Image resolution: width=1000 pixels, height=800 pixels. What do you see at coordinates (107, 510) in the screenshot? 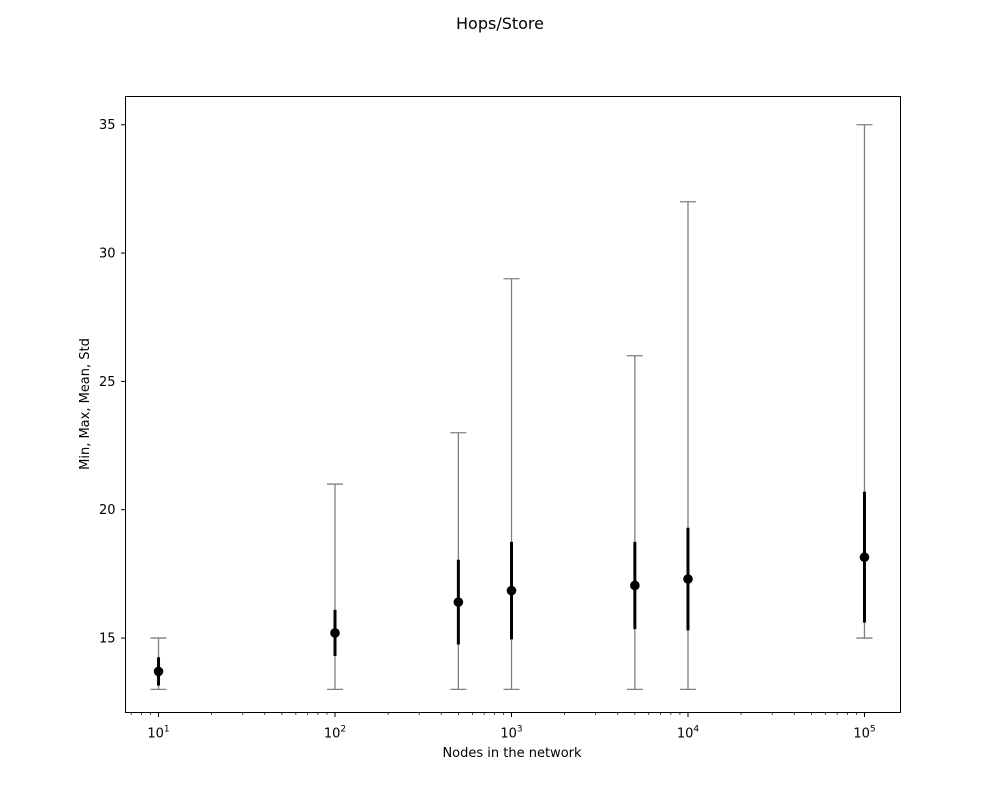
I see `y-tick-label: 20` at bounding box center [107, 510].